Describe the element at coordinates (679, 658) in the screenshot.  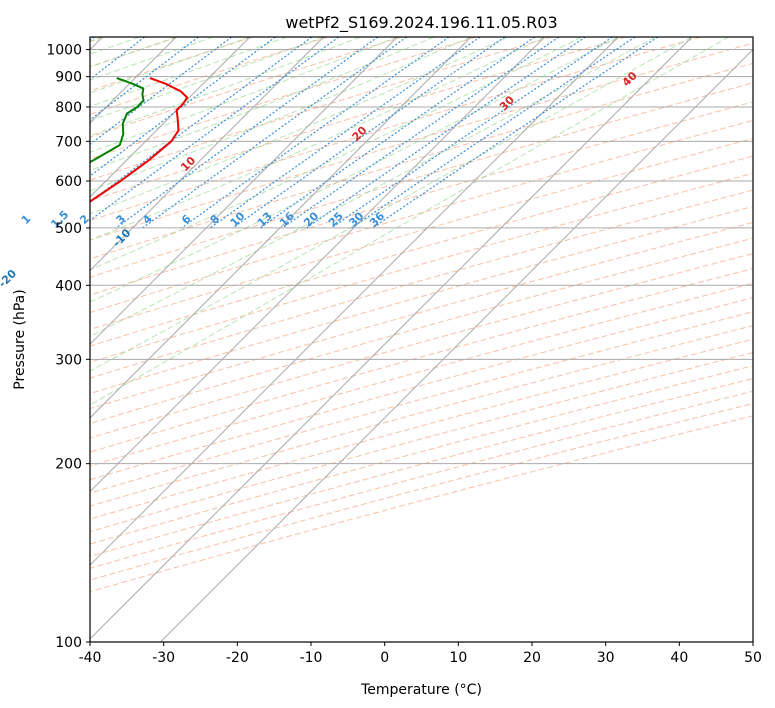
I see `x-tick-label: 40` at that location.